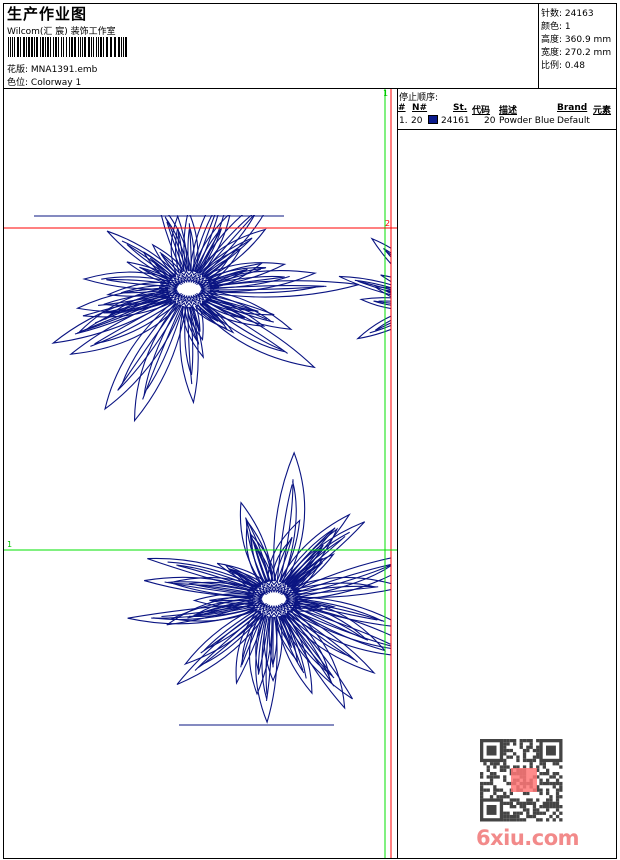  What do you see at coordinates (481, 111) in the screenshot?
I see `col-code: 代码` at bounding box center [481, 111].